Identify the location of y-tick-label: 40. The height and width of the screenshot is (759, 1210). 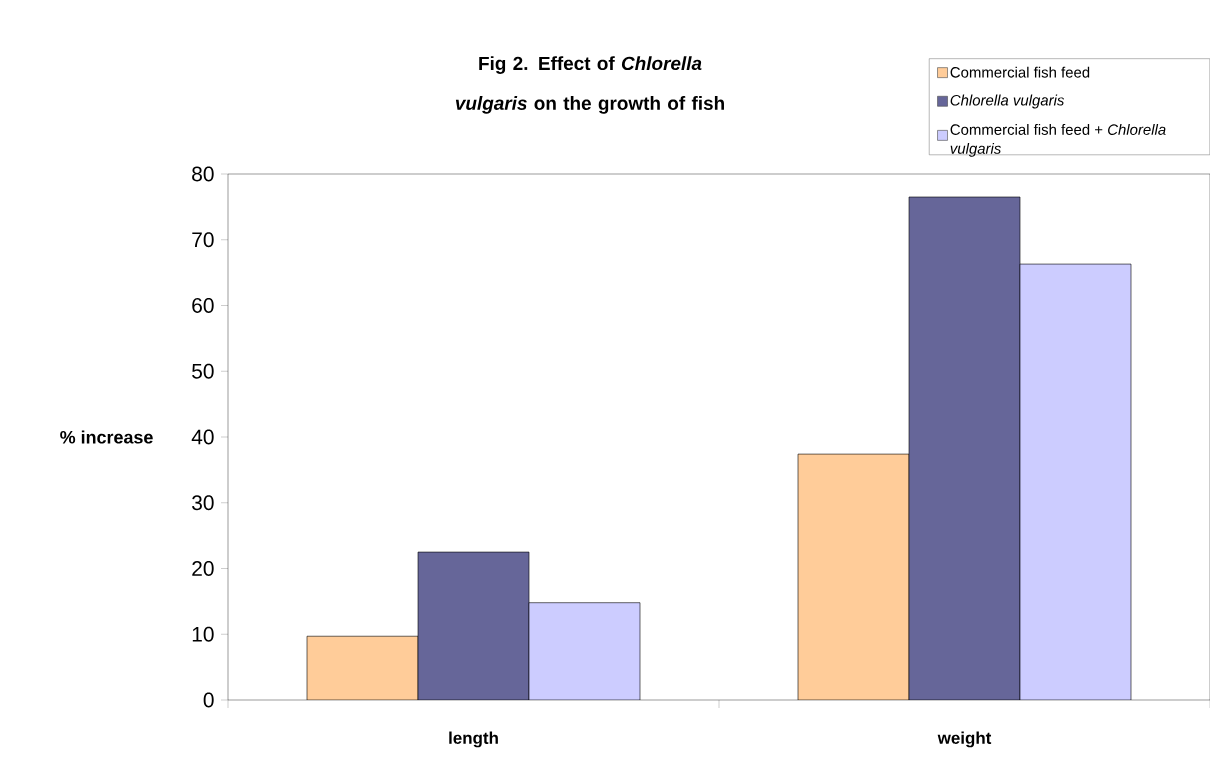
(202, 437).